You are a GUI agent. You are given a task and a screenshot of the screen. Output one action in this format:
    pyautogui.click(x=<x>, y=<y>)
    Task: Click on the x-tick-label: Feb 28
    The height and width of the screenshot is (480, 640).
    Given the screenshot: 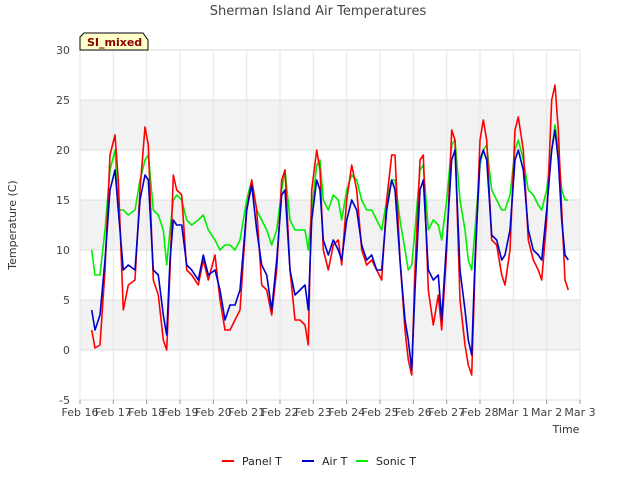 What is the action you would take?
    pyautogui.click(x=480, y=412)
    